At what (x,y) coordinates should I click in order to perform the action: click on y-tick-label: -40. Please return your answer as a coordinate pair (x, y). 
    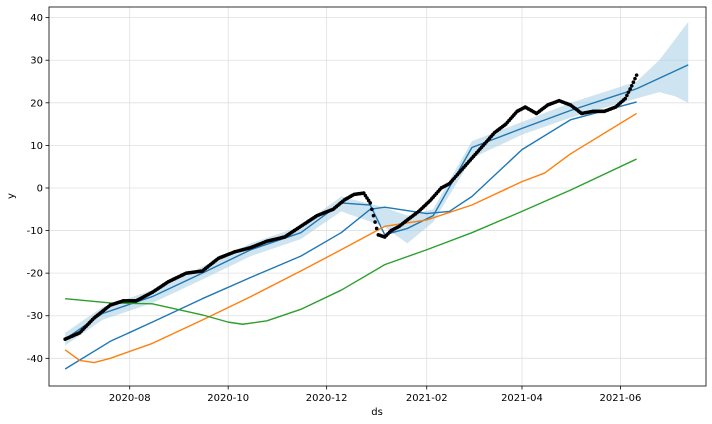
    Looking at the image, I should click on (35, 359).